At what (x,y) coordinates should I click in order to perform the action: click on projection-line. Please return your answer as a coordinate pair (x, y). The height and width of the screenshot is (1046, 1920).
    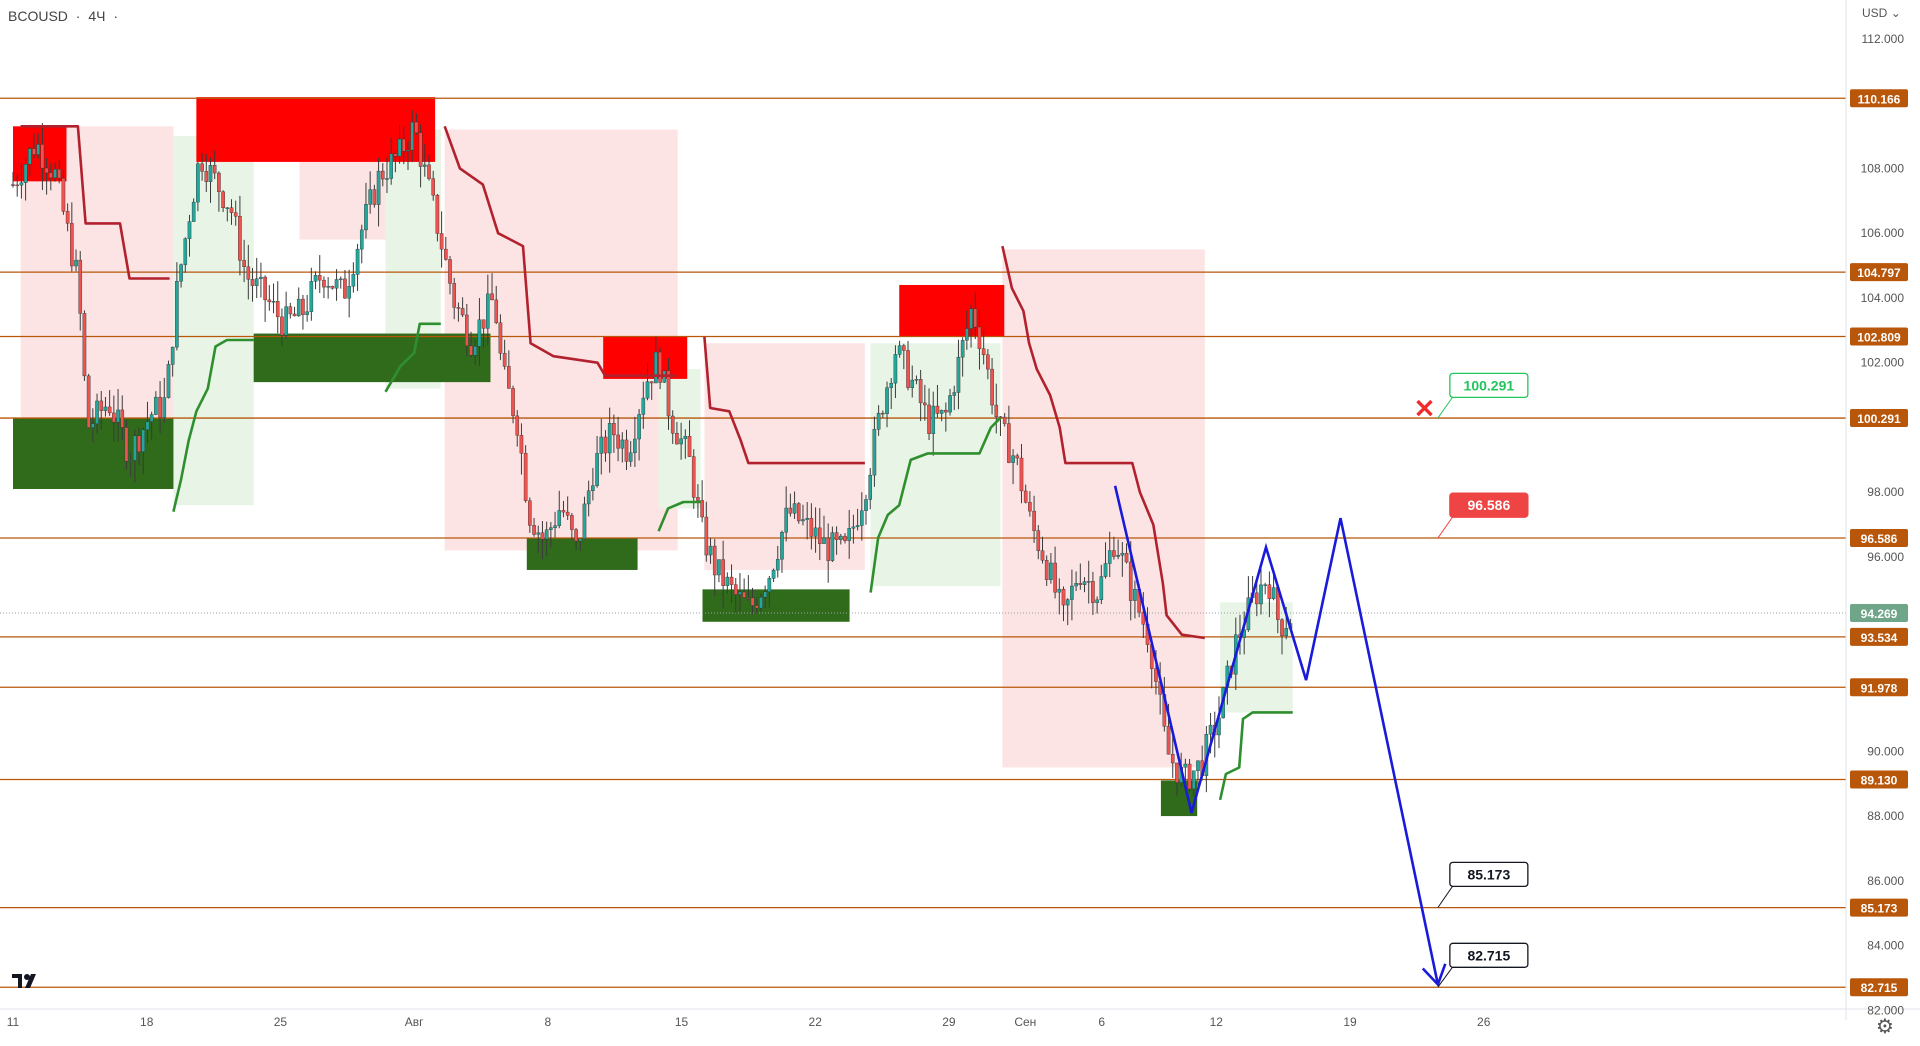
    Looking at the image, I should click on (1276, 735).